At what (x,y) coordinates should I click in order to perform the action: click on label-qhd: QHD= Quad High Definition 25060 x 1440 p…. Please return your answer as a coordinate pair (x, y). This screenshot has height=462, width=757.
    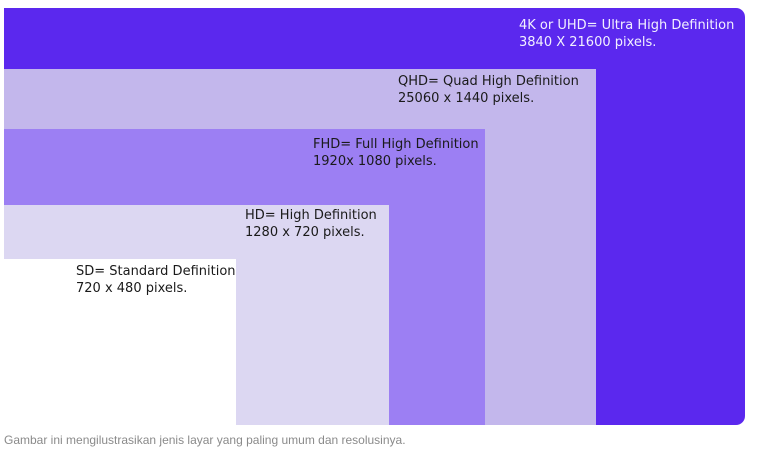
    Looking at the image, I should click on (488, 90).